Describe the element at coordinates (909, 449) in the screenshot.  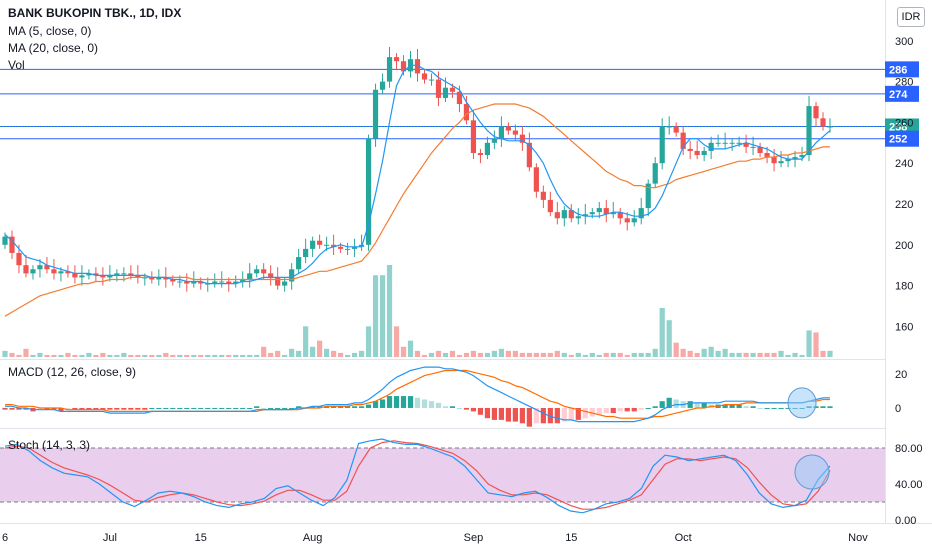
I see `stoch-tick-label: 80.00` at that location.